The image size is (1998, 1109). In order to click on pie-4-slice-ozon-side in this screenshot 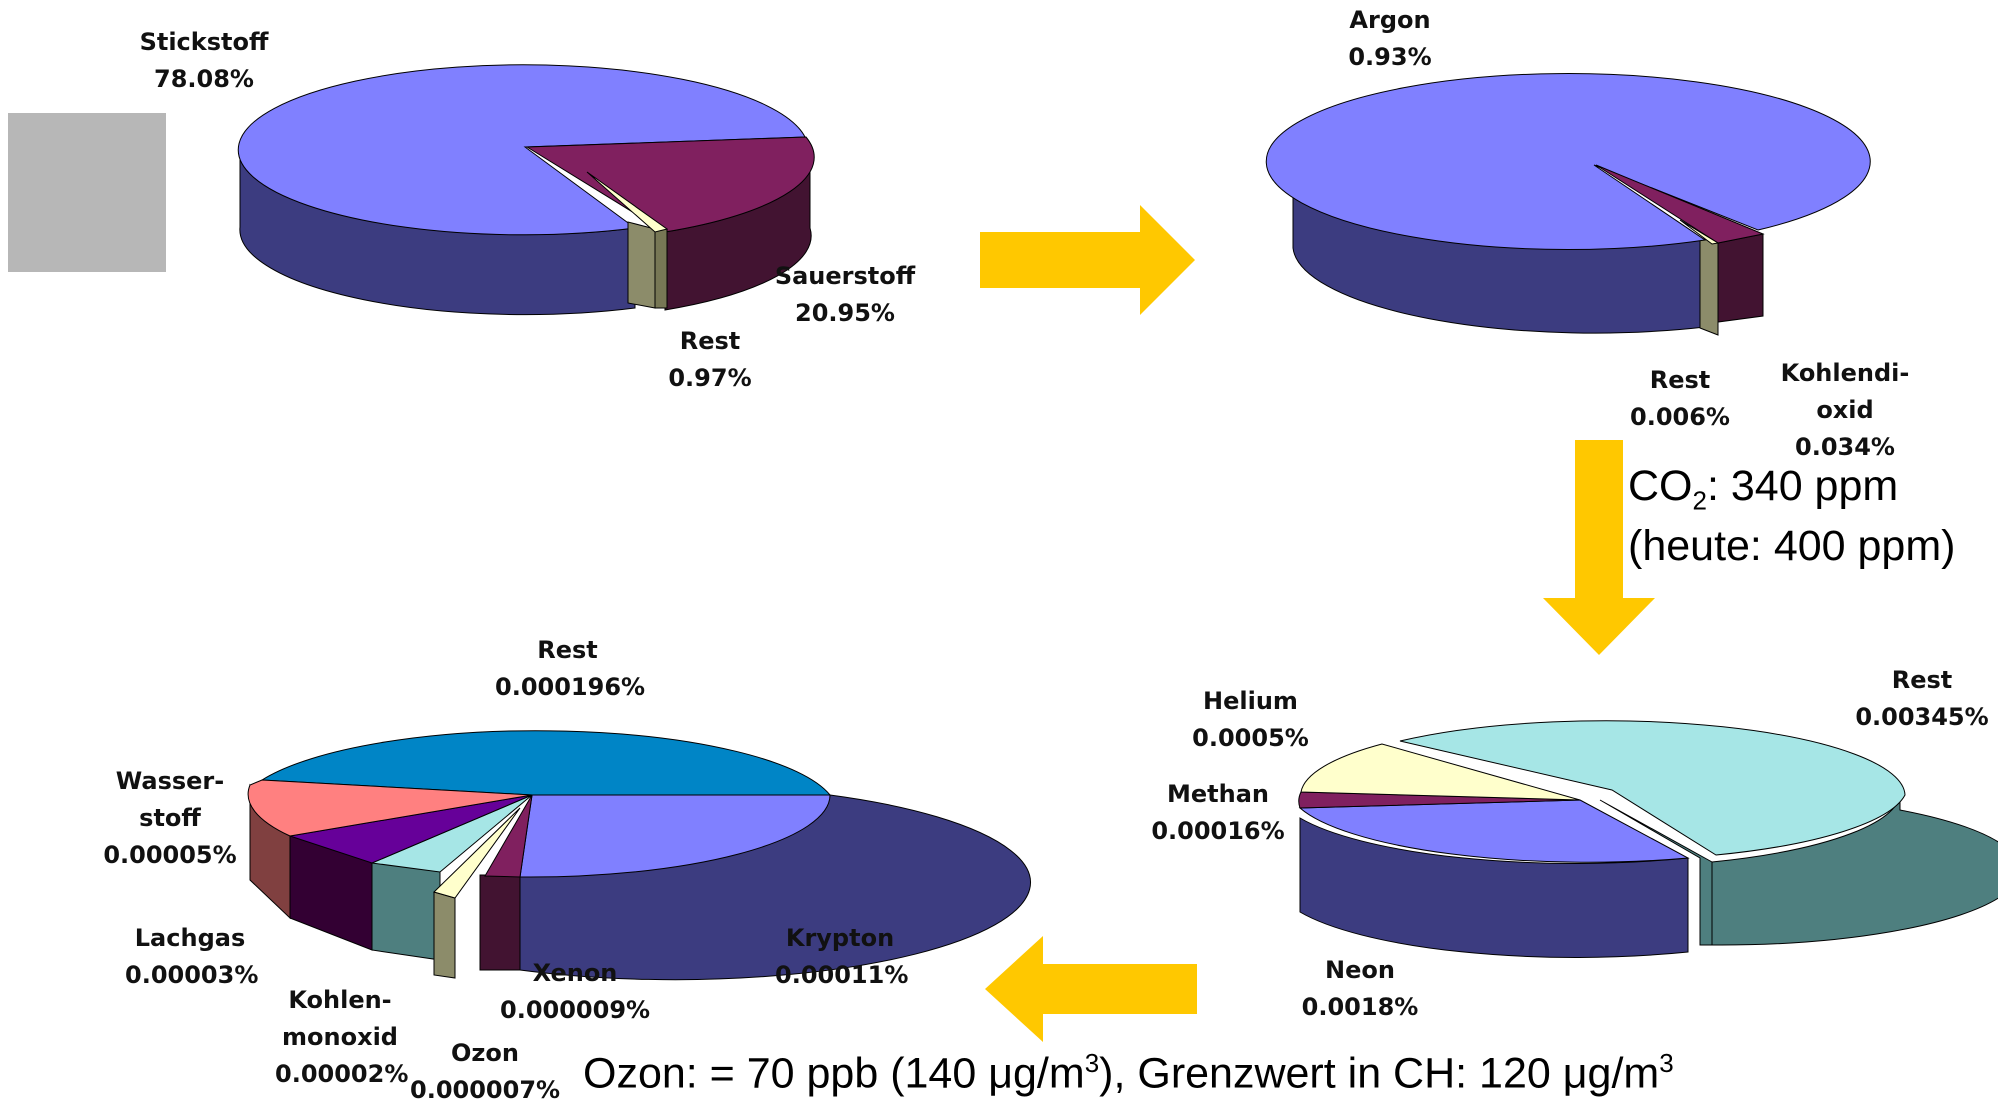, I will do `click(444, 935)`.